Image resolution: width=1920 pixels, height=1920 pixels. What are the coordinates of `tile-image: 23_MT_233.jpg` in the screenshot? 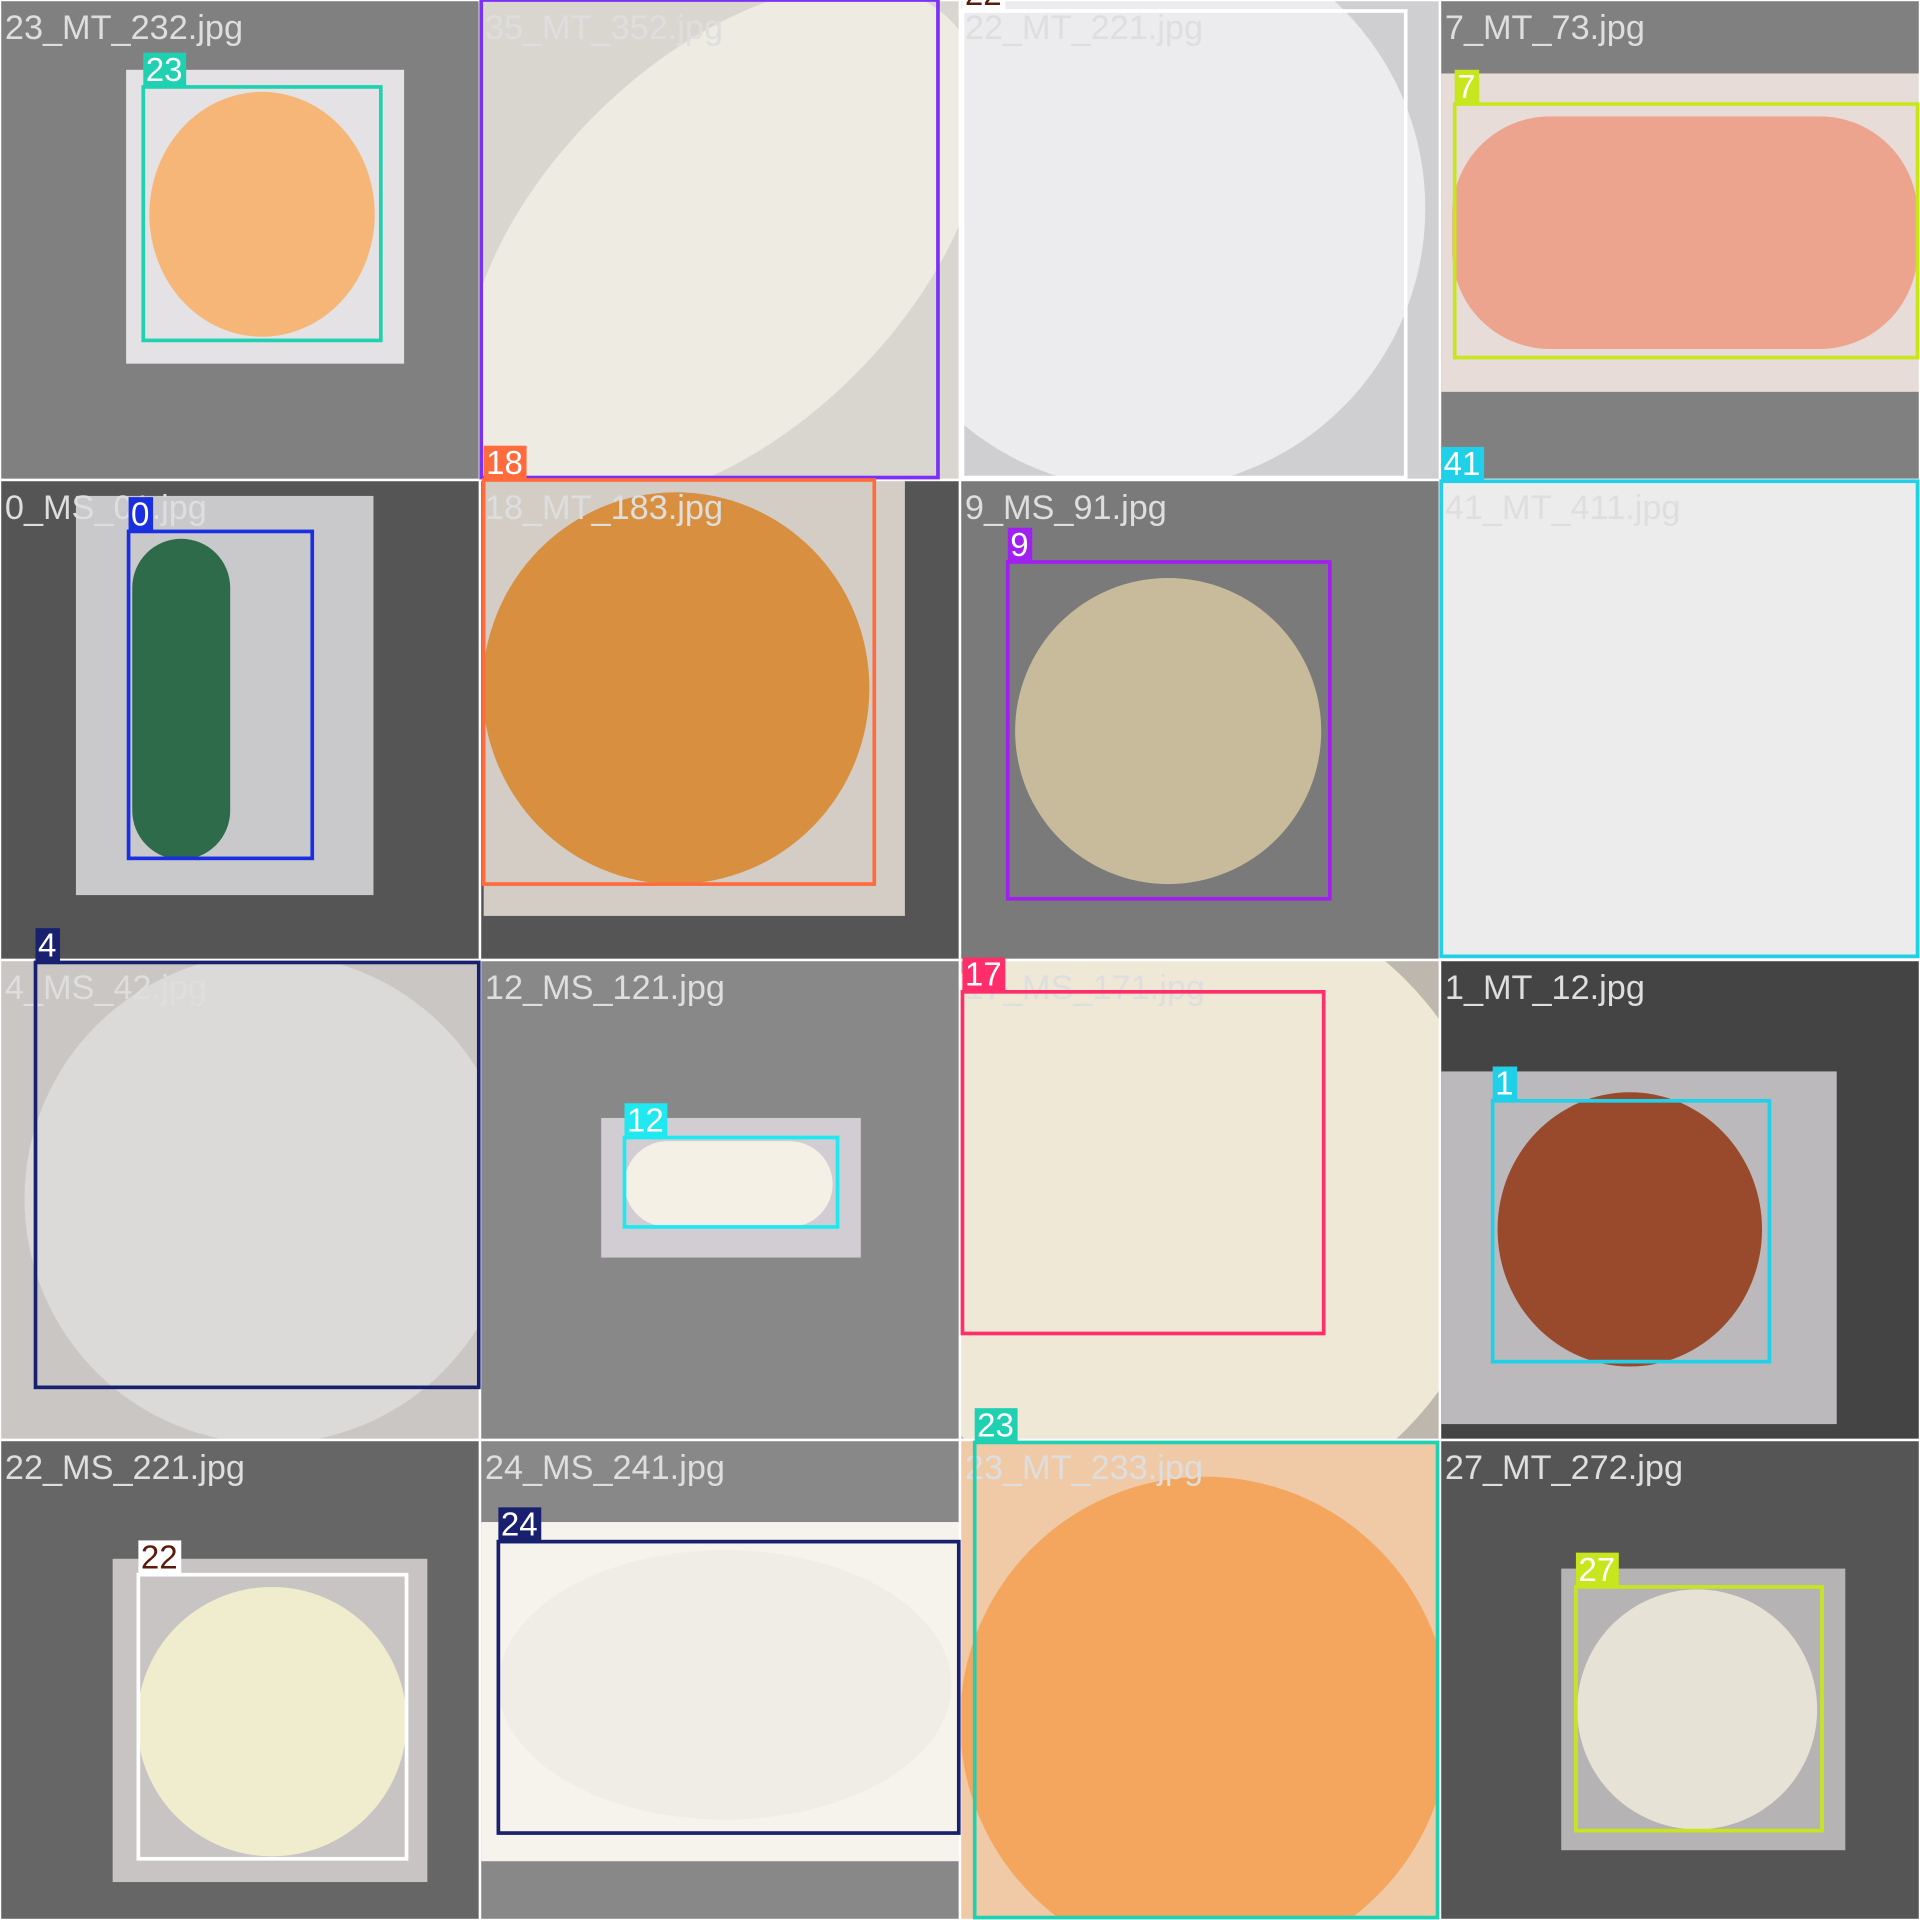 It's located at (1200, 1680).